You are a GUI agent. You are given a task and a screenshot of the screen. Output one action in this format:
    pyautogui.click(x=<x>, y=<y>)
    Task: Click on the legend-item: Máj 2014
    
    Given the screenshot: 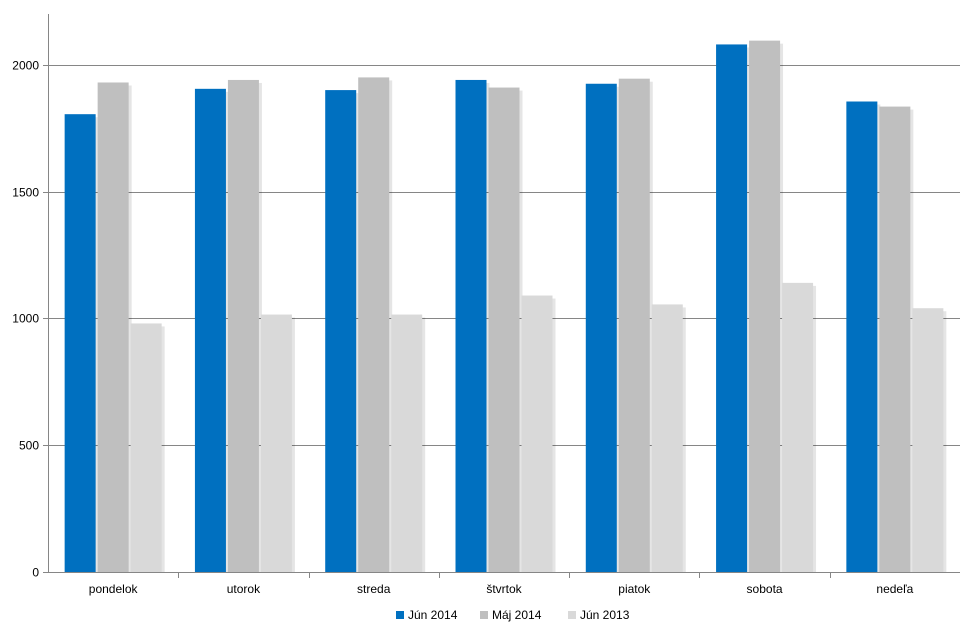 What is the action you would take?
    pyautogui.click(x=511, y=615)
    